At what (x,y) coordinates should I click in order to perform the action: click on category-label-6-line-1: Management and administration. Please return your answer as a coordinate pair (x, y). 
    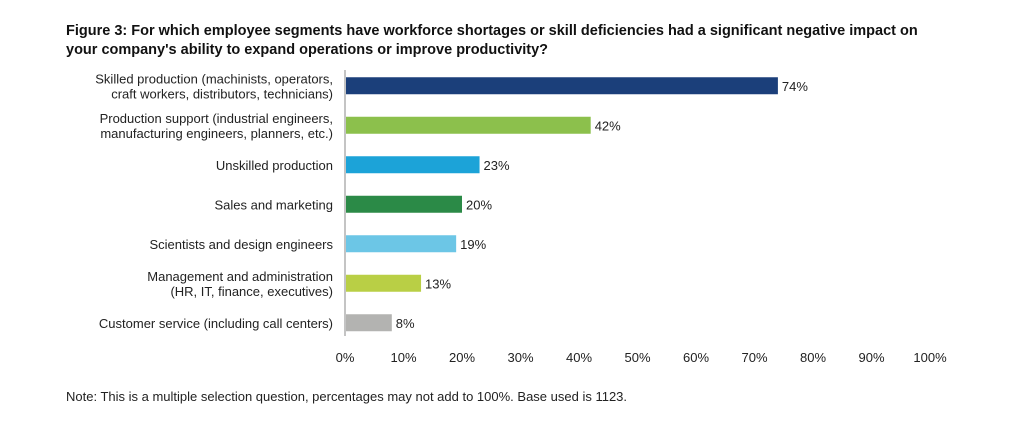
    Looking at the image, I should click on (240, 276).